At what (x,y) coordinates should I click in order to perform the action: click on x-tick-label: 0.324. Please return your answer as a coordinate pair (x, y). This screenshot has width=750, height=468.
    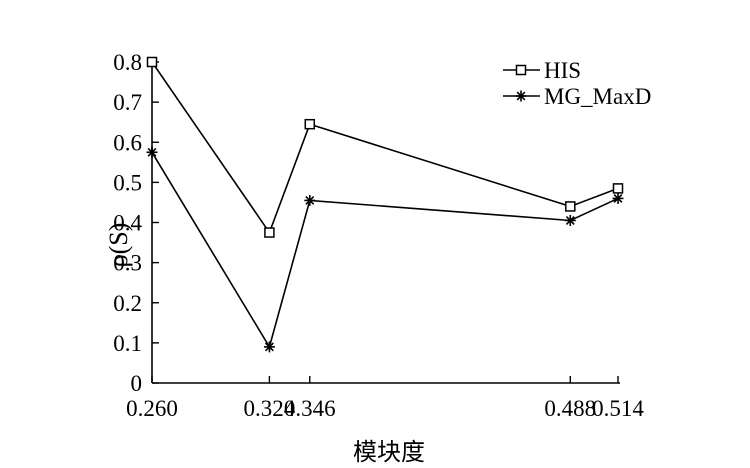
    Looking at the image, I should click on (270, 408).